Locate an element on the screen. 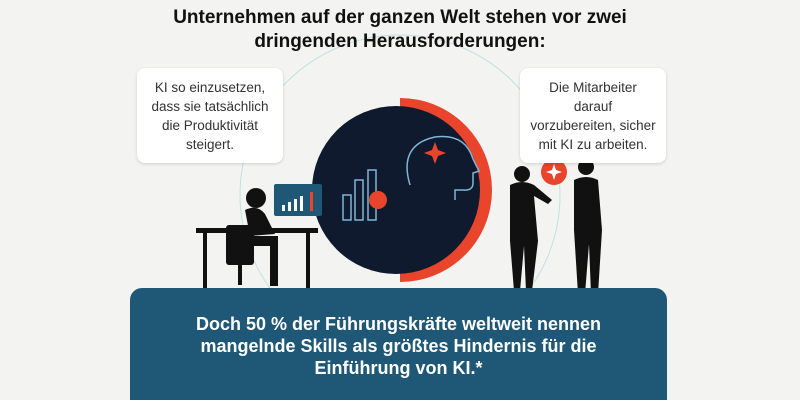  spark-dot is located at coordinates (378, 200).